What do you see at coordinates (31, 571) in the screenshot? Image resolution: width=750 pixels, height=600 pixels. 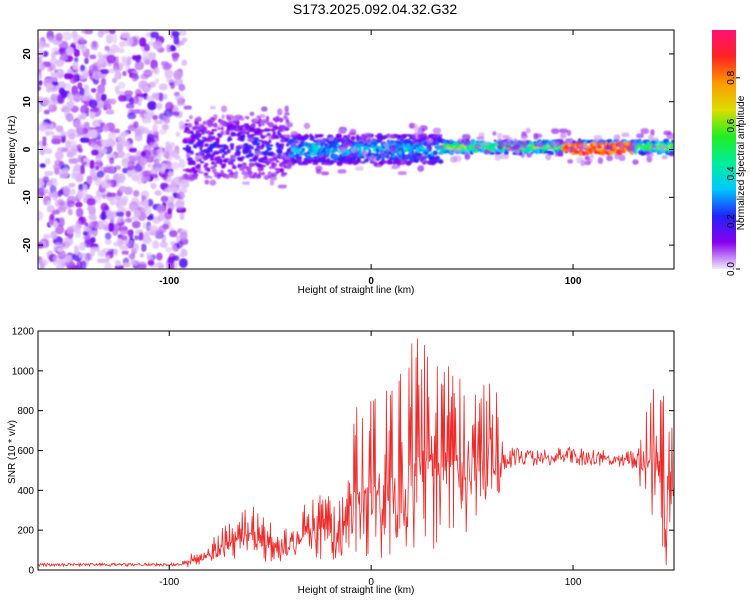 I see `y-tick-label: 0` at bounding box center [31, 571].